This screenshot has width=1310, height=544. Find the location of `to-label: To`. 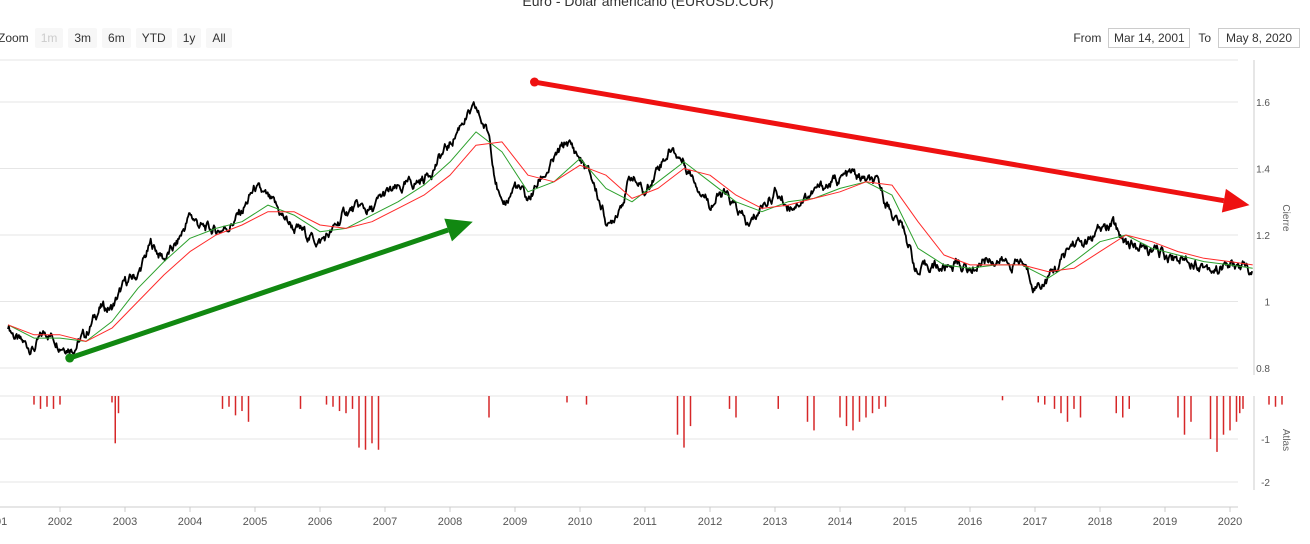

to-label: To is located at coordinates (1204, 38).